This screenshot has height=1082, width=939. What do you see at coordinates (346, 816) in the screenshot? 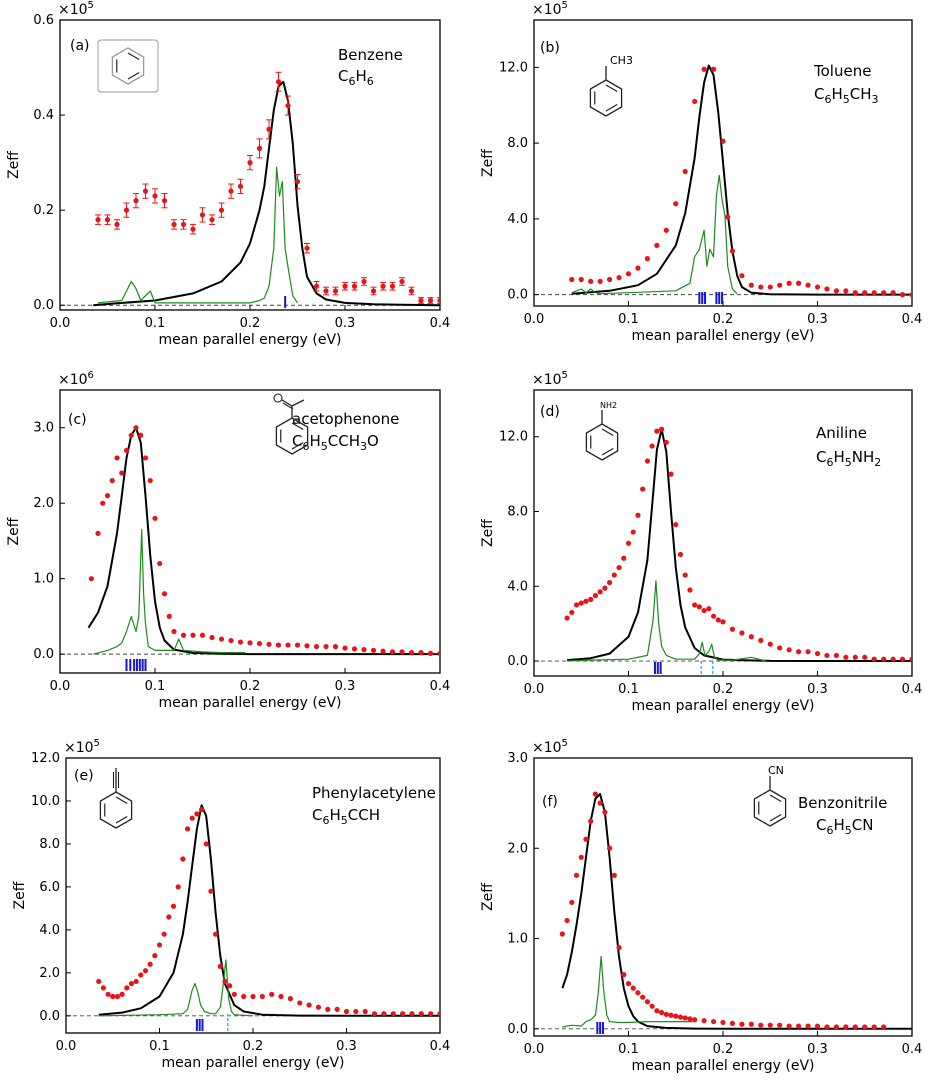
I see `molecular-formula: C6H5CCH` at bounding box center [346, 816].